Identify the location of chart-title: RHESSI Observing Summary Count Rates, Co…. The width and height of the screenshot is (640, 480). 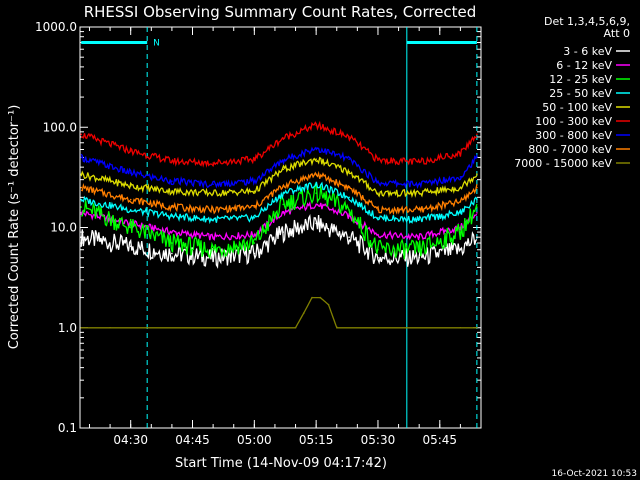
(280, 12).